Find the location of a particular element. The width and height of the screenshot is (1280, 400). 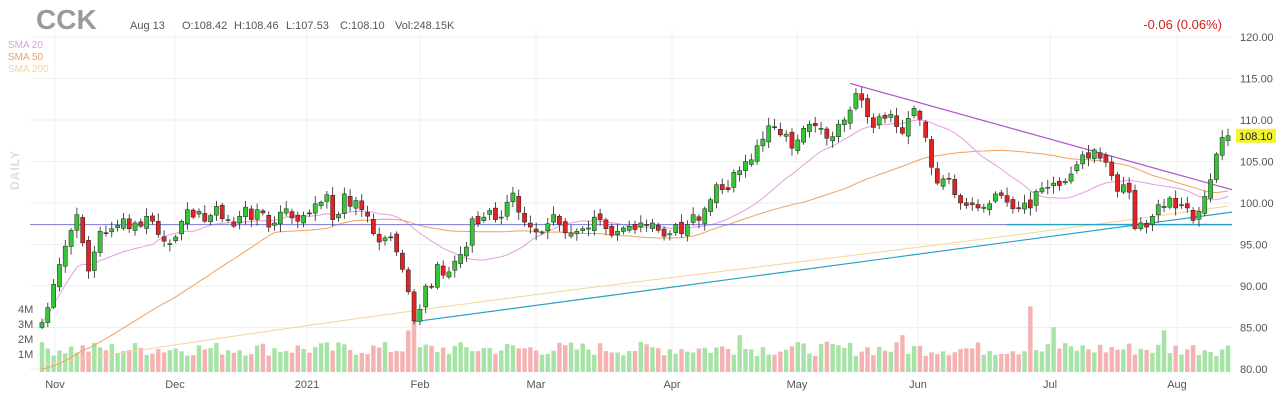

date-tick-label: Dec is located at coordinates (175, 385).